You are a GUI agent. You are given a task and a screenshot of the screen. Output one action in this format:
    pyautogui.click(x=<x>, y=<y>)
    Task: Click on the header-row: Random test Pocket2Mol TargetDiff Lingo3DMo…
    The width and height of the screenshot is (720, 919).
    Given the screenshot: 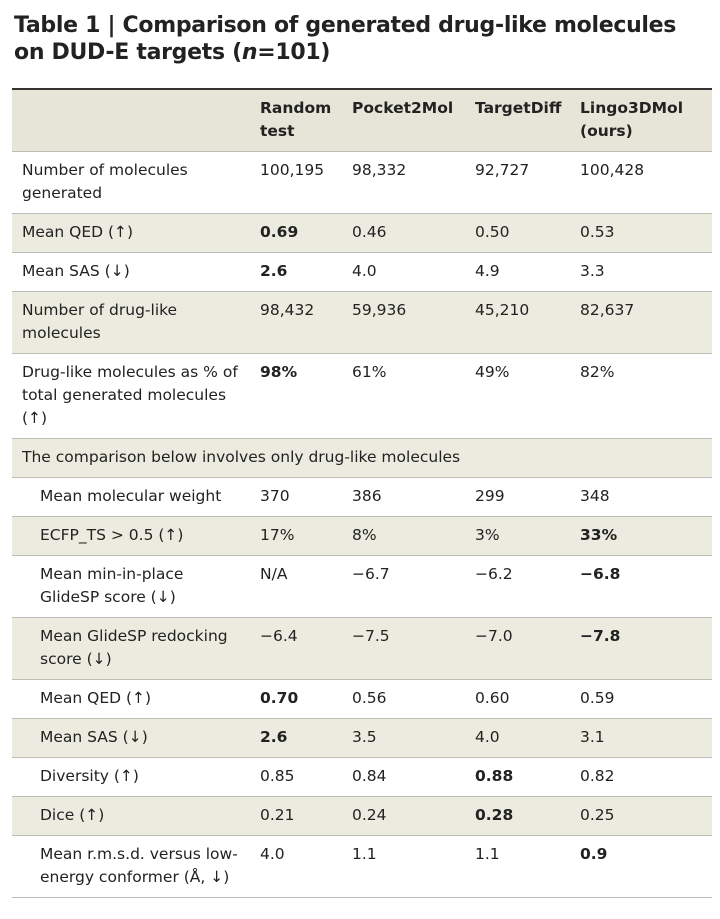 What is the action you would take?
    pyautogui.click(x=362, y=120)
    